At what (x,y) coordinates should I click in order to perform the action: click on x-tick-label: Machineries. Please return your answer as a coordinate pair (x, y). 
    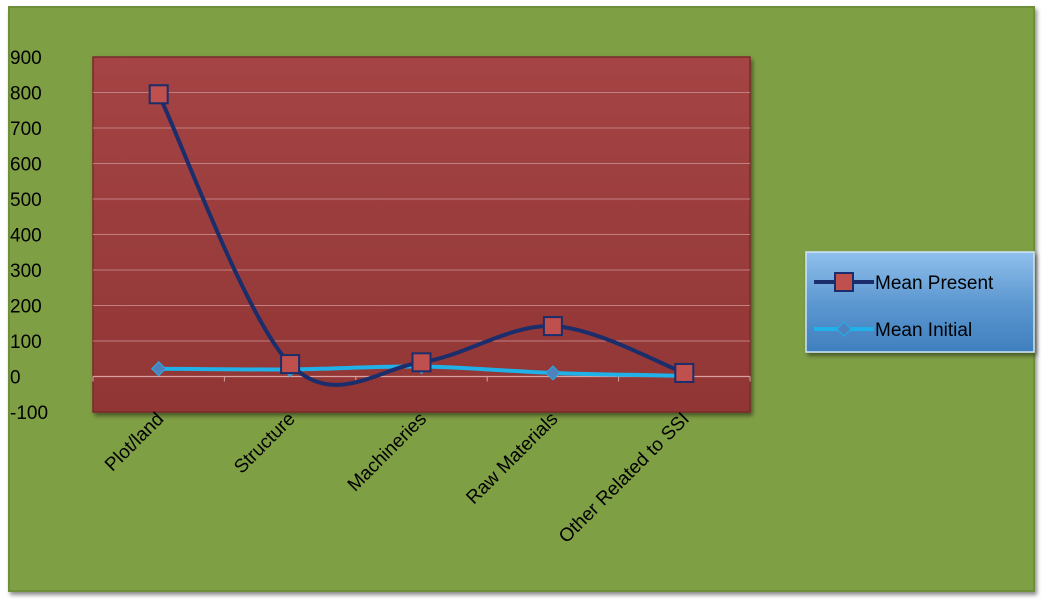
    Looking at the image, I should click on (387, 452).